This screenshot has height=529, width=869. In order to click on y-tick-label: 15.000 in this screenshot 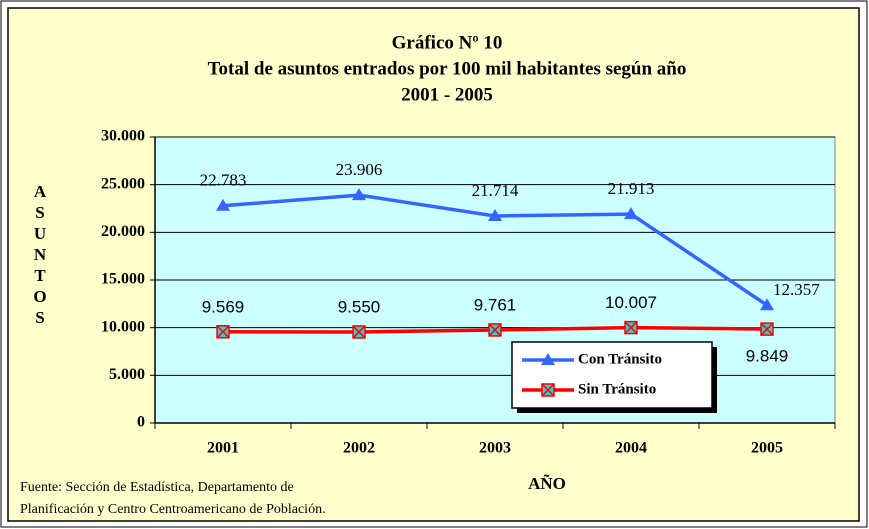, I will do `click(123, 279)`.